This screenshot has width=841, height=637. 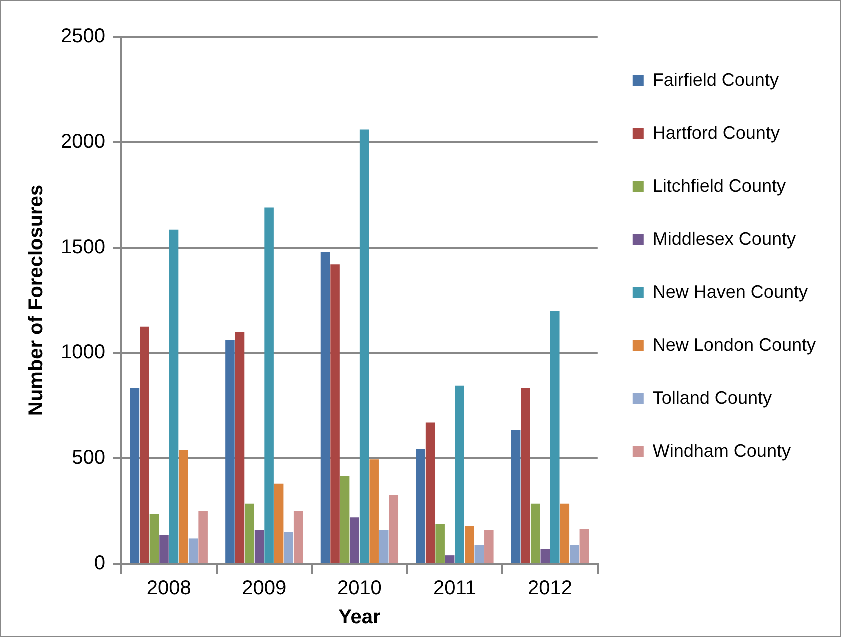 What do you see at coordinates (169, 589) in the screenshot?
I see `x-tick-label: 2008` at bounding box center [169, 589].